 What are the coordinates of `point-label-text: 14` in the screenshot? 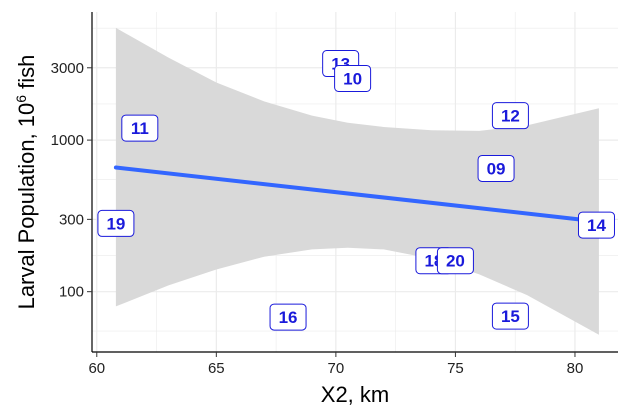 It's located at (596, 225).